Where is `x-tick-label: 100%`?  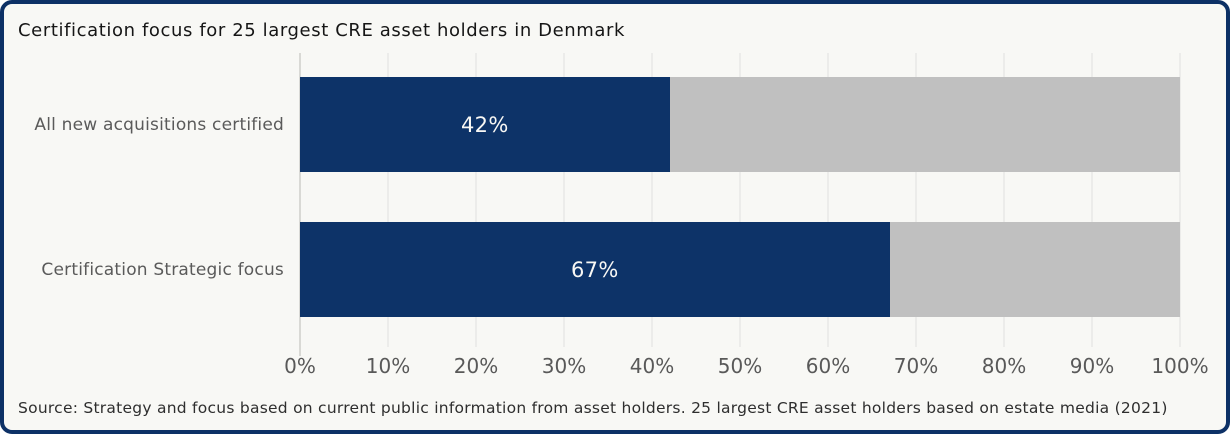 x-tick-label: 100% is located at coordinates (1180, 366).